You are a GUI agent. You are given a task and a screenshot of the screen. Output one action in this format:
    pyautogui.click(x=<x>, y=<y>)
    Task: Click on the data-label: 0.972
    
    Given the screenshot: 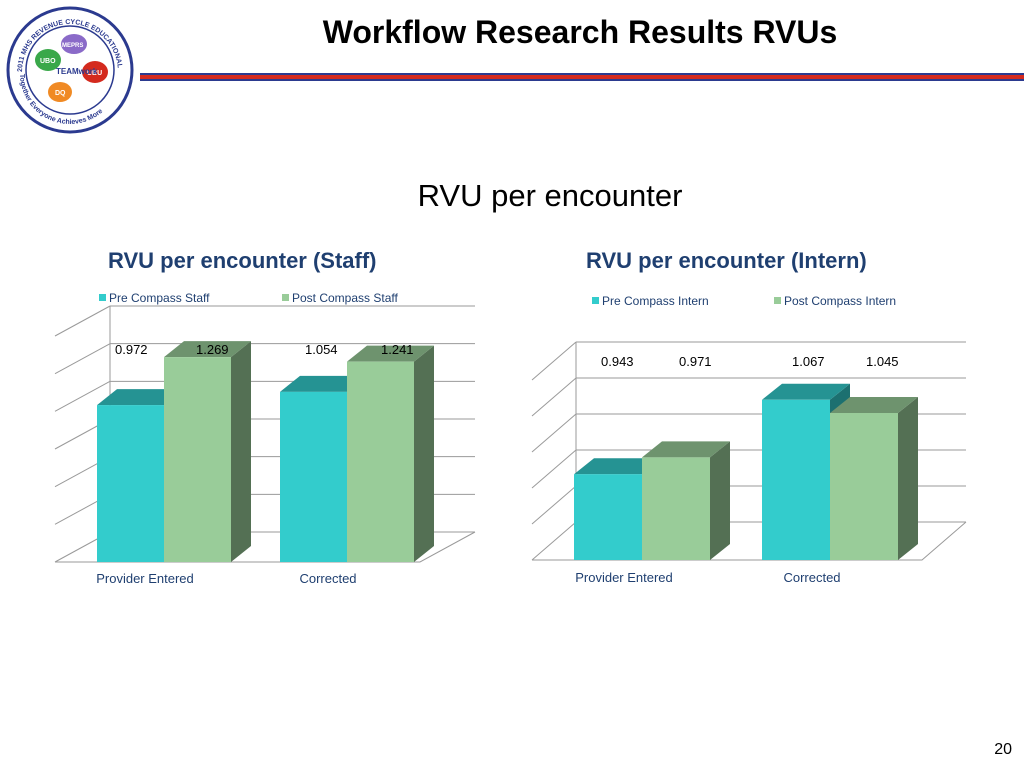 What is the action you would take?
    pyautogui.click(x=131, y=349)
    